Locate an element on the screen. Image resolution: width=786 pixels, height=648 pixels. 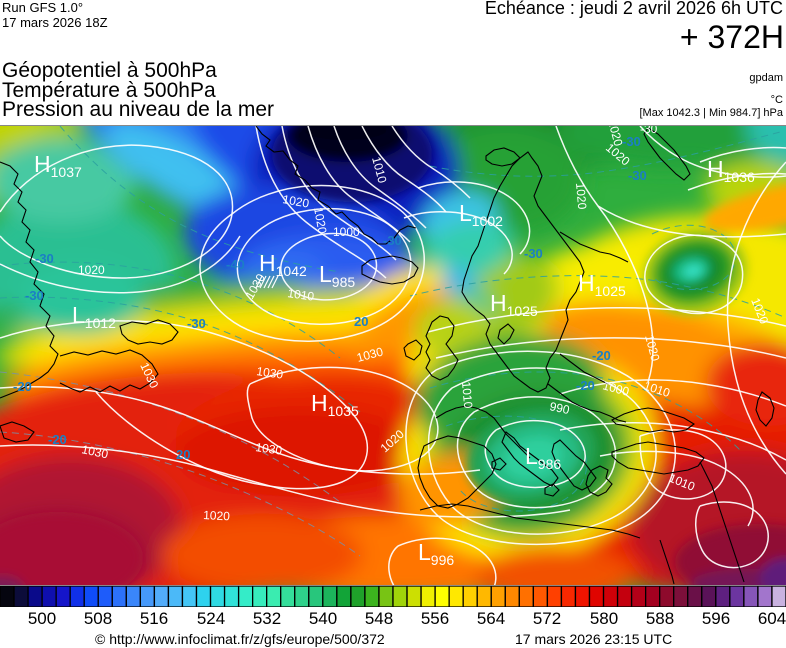
svg-text: 990 is located at coordinates (559, 408).